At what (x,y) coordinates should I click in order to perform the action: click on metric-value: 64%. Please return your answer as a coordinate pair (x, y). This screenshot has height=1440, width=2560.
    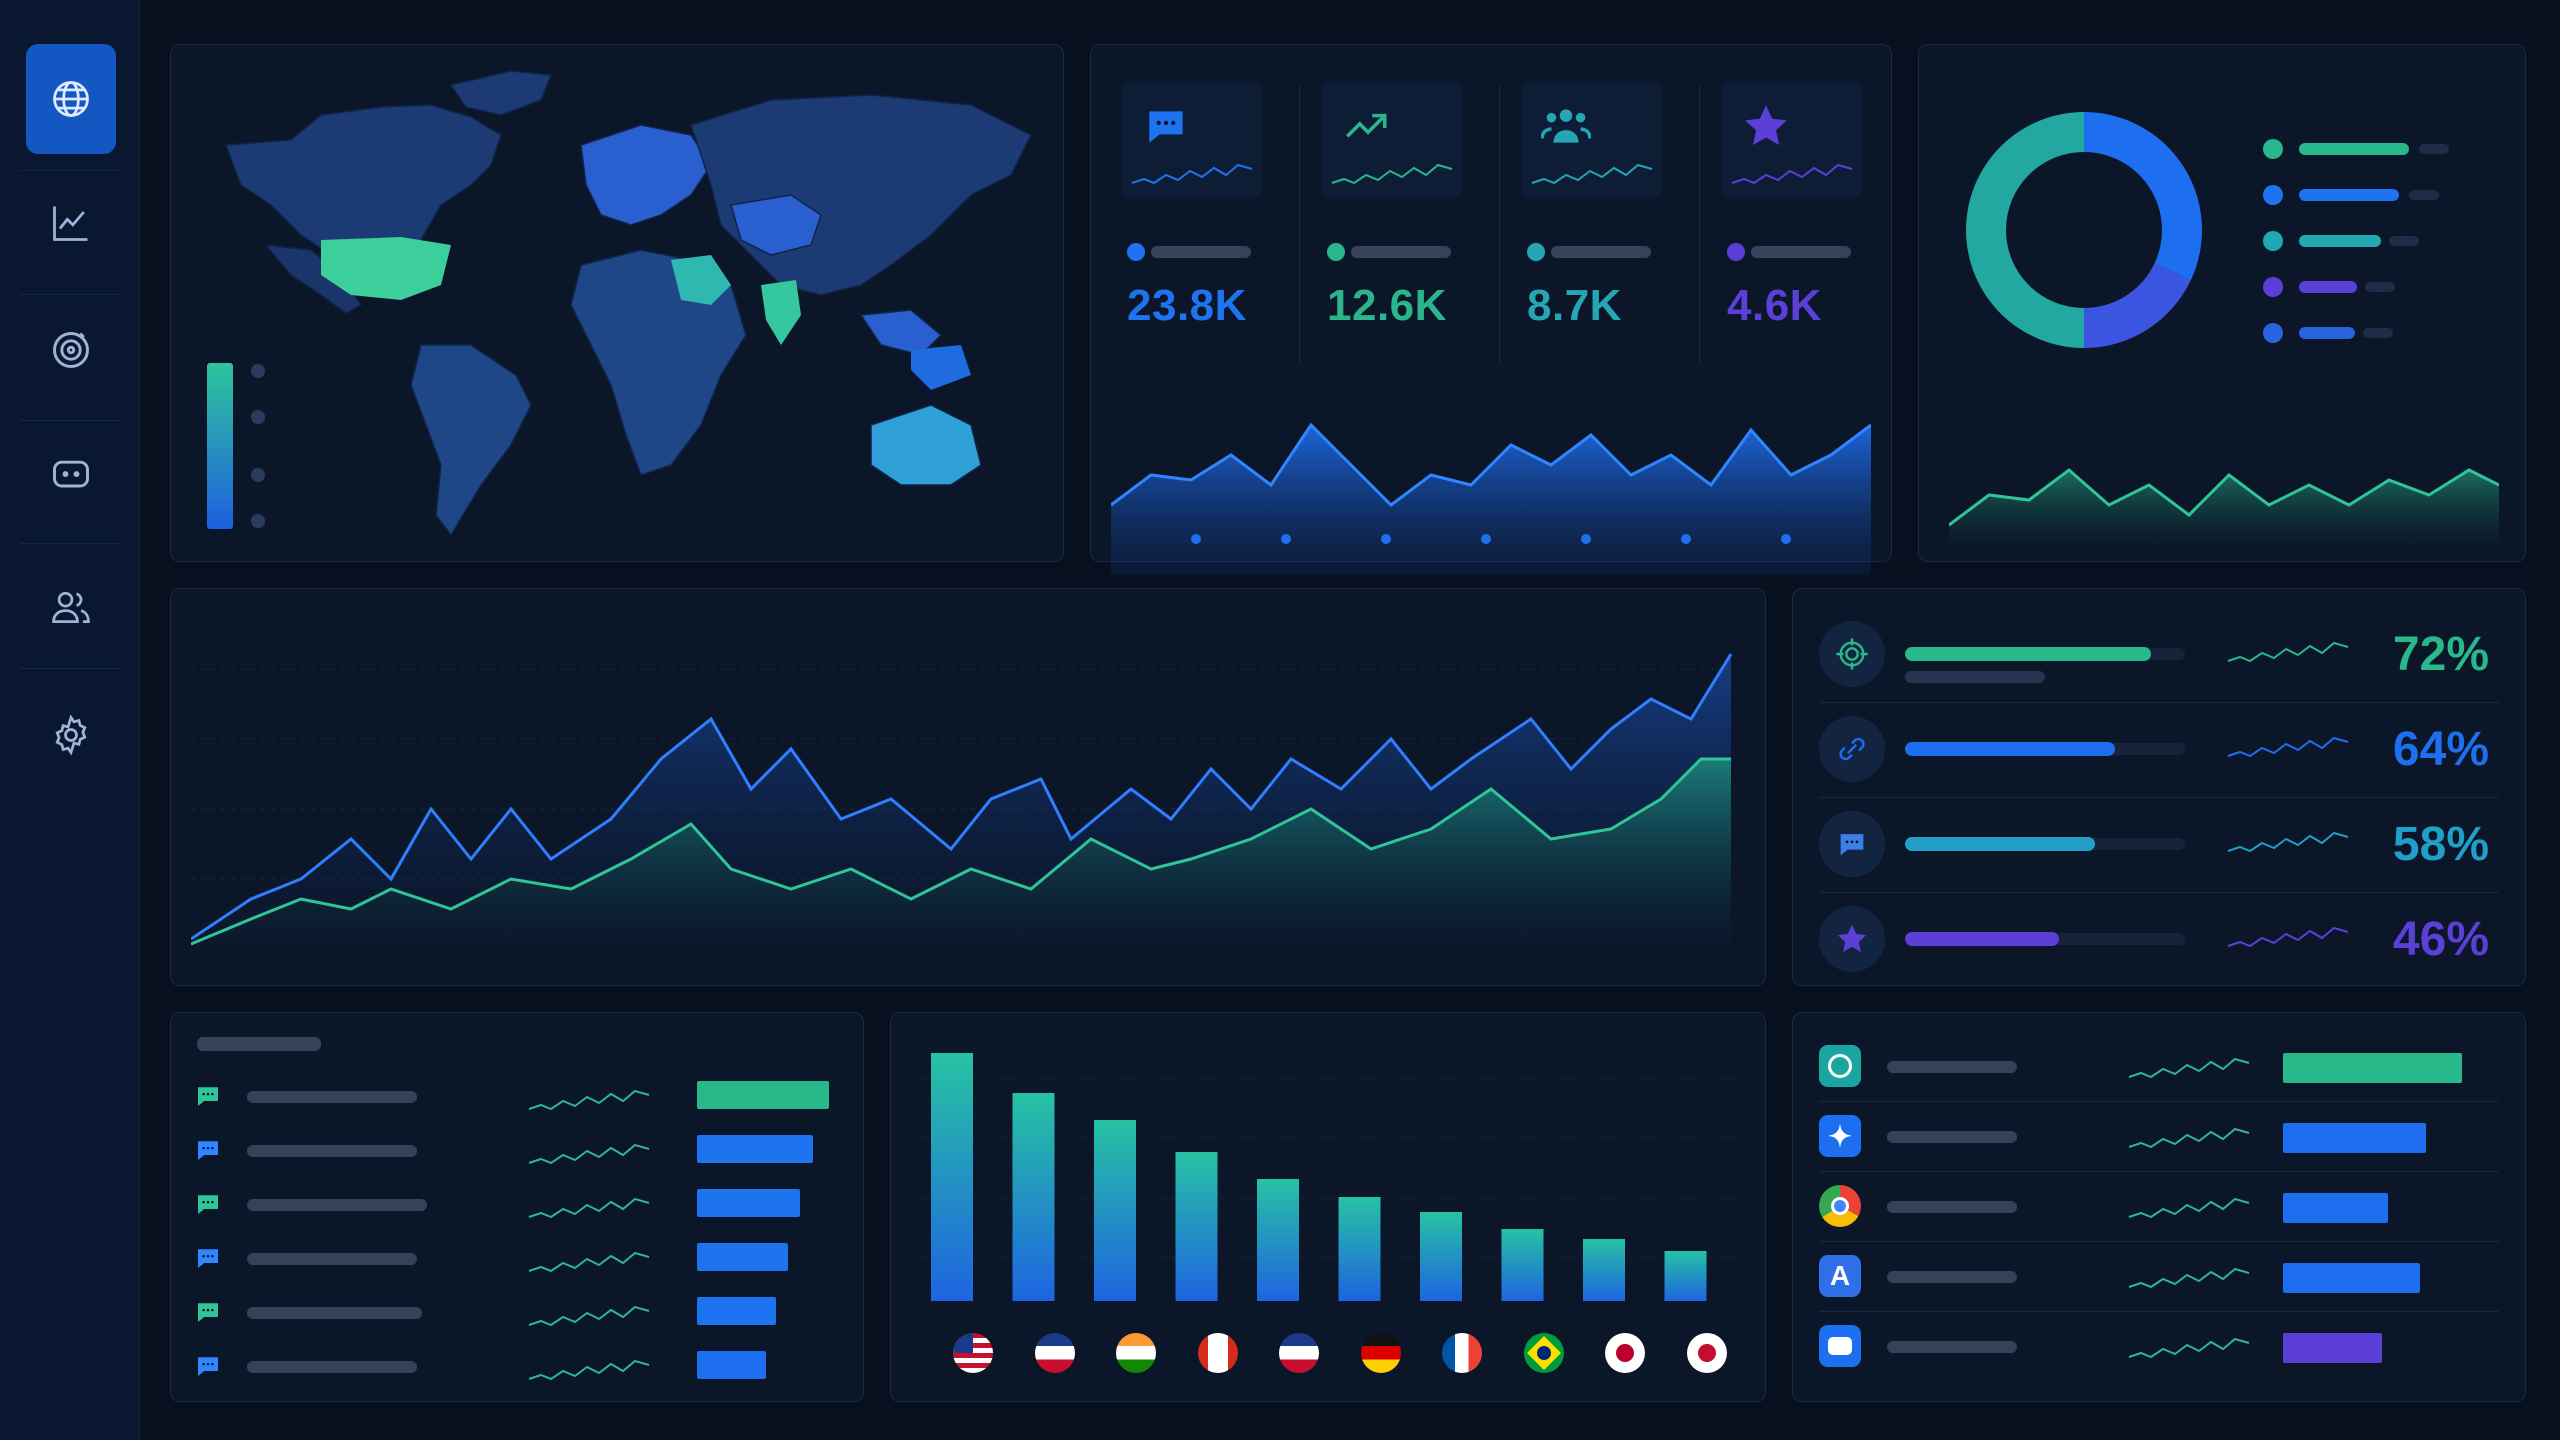
    Looking at the image, I should click on (2440, 749).